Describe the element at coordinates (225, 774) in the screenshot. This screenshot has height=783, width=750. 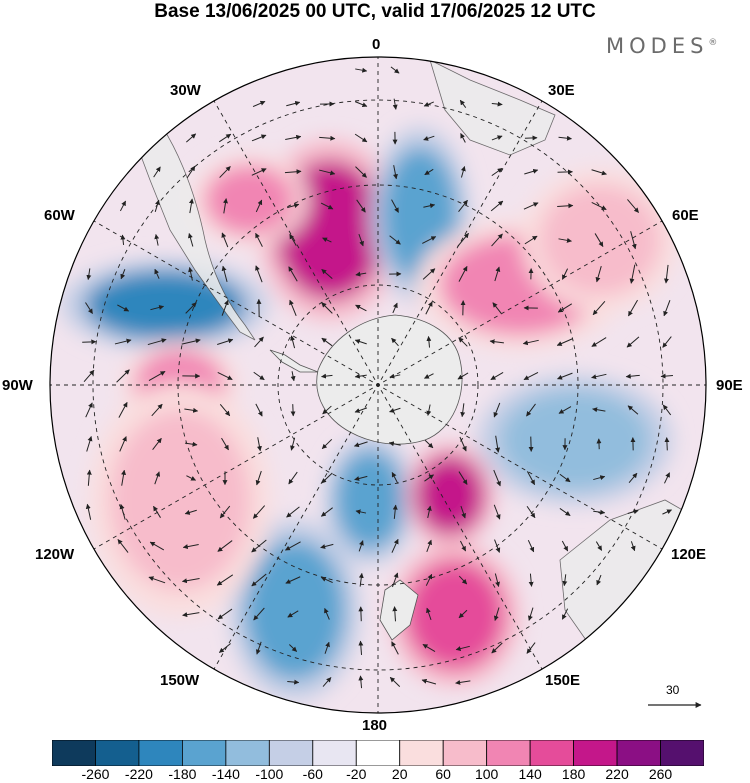
I see `colorbar-tick-label: -140` at that location.